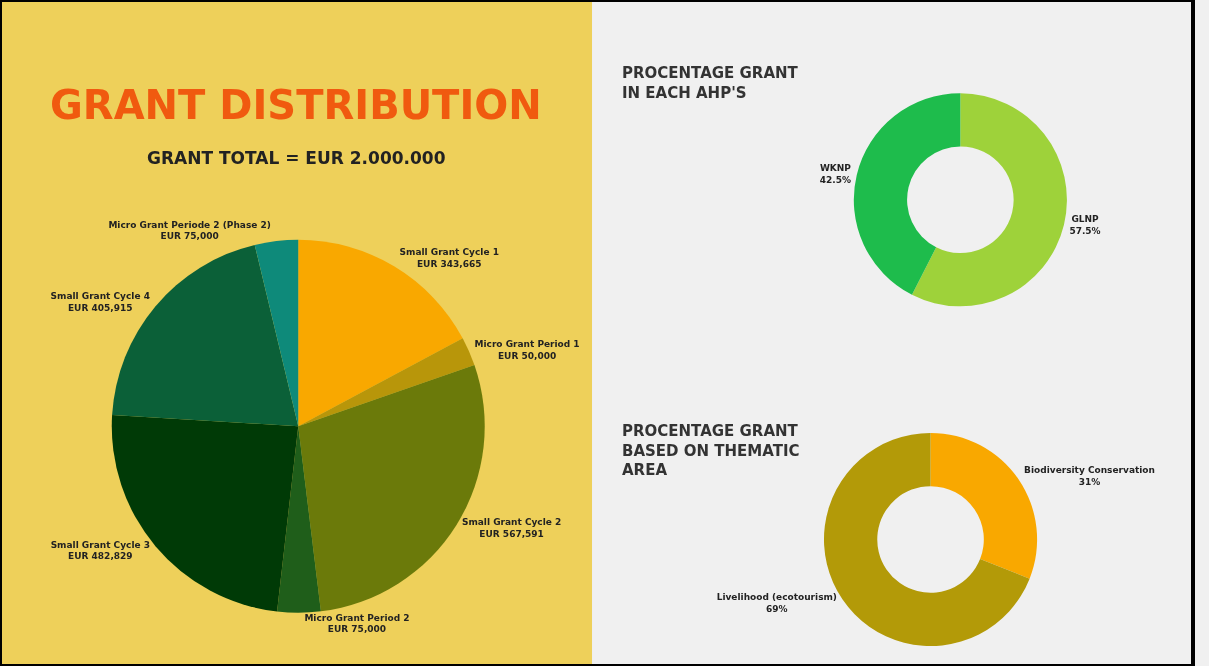 The width and height of the screenshot is (1209, 666). I want to click on slice-label: Small Grant Cycle 3, so click(100, 544).